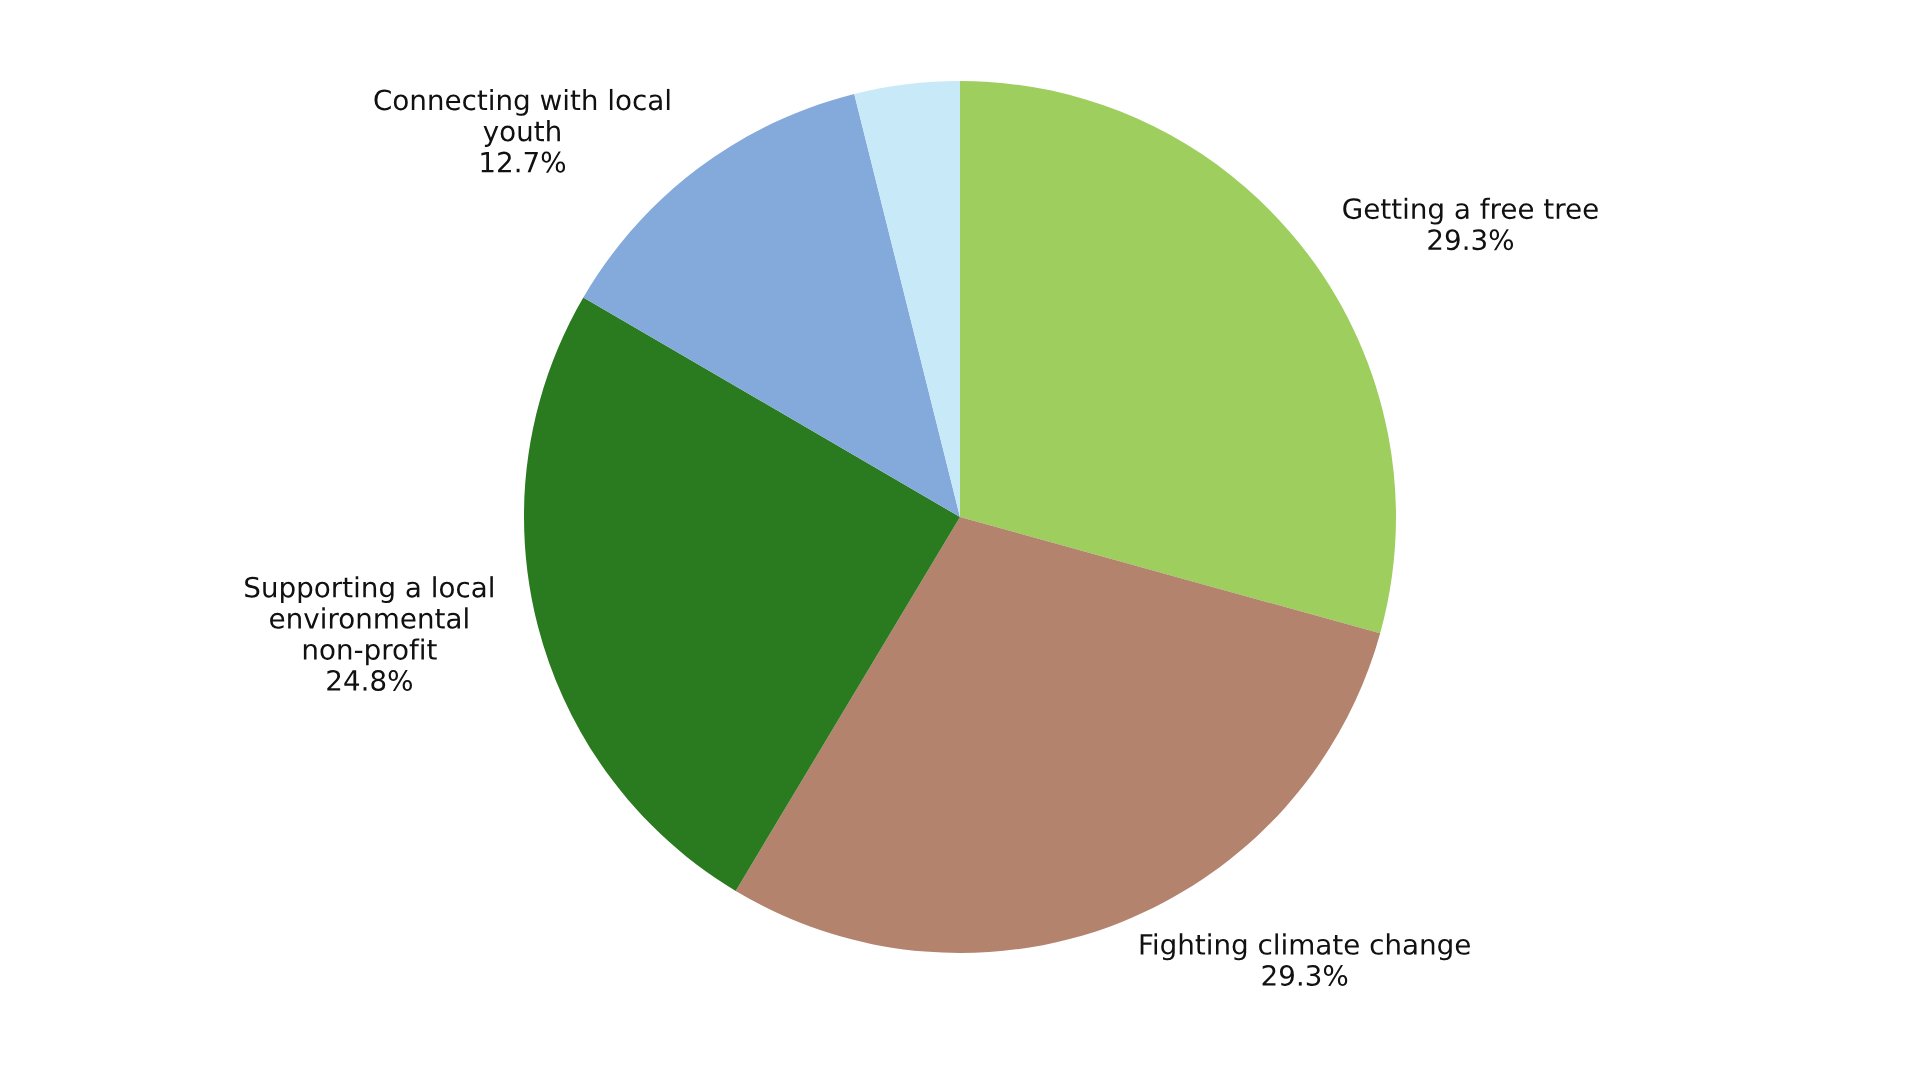 The width and height of the screenshot is (1920, 1080). I want to click on slice-label: Connecting with local youth, so click(522, 117).